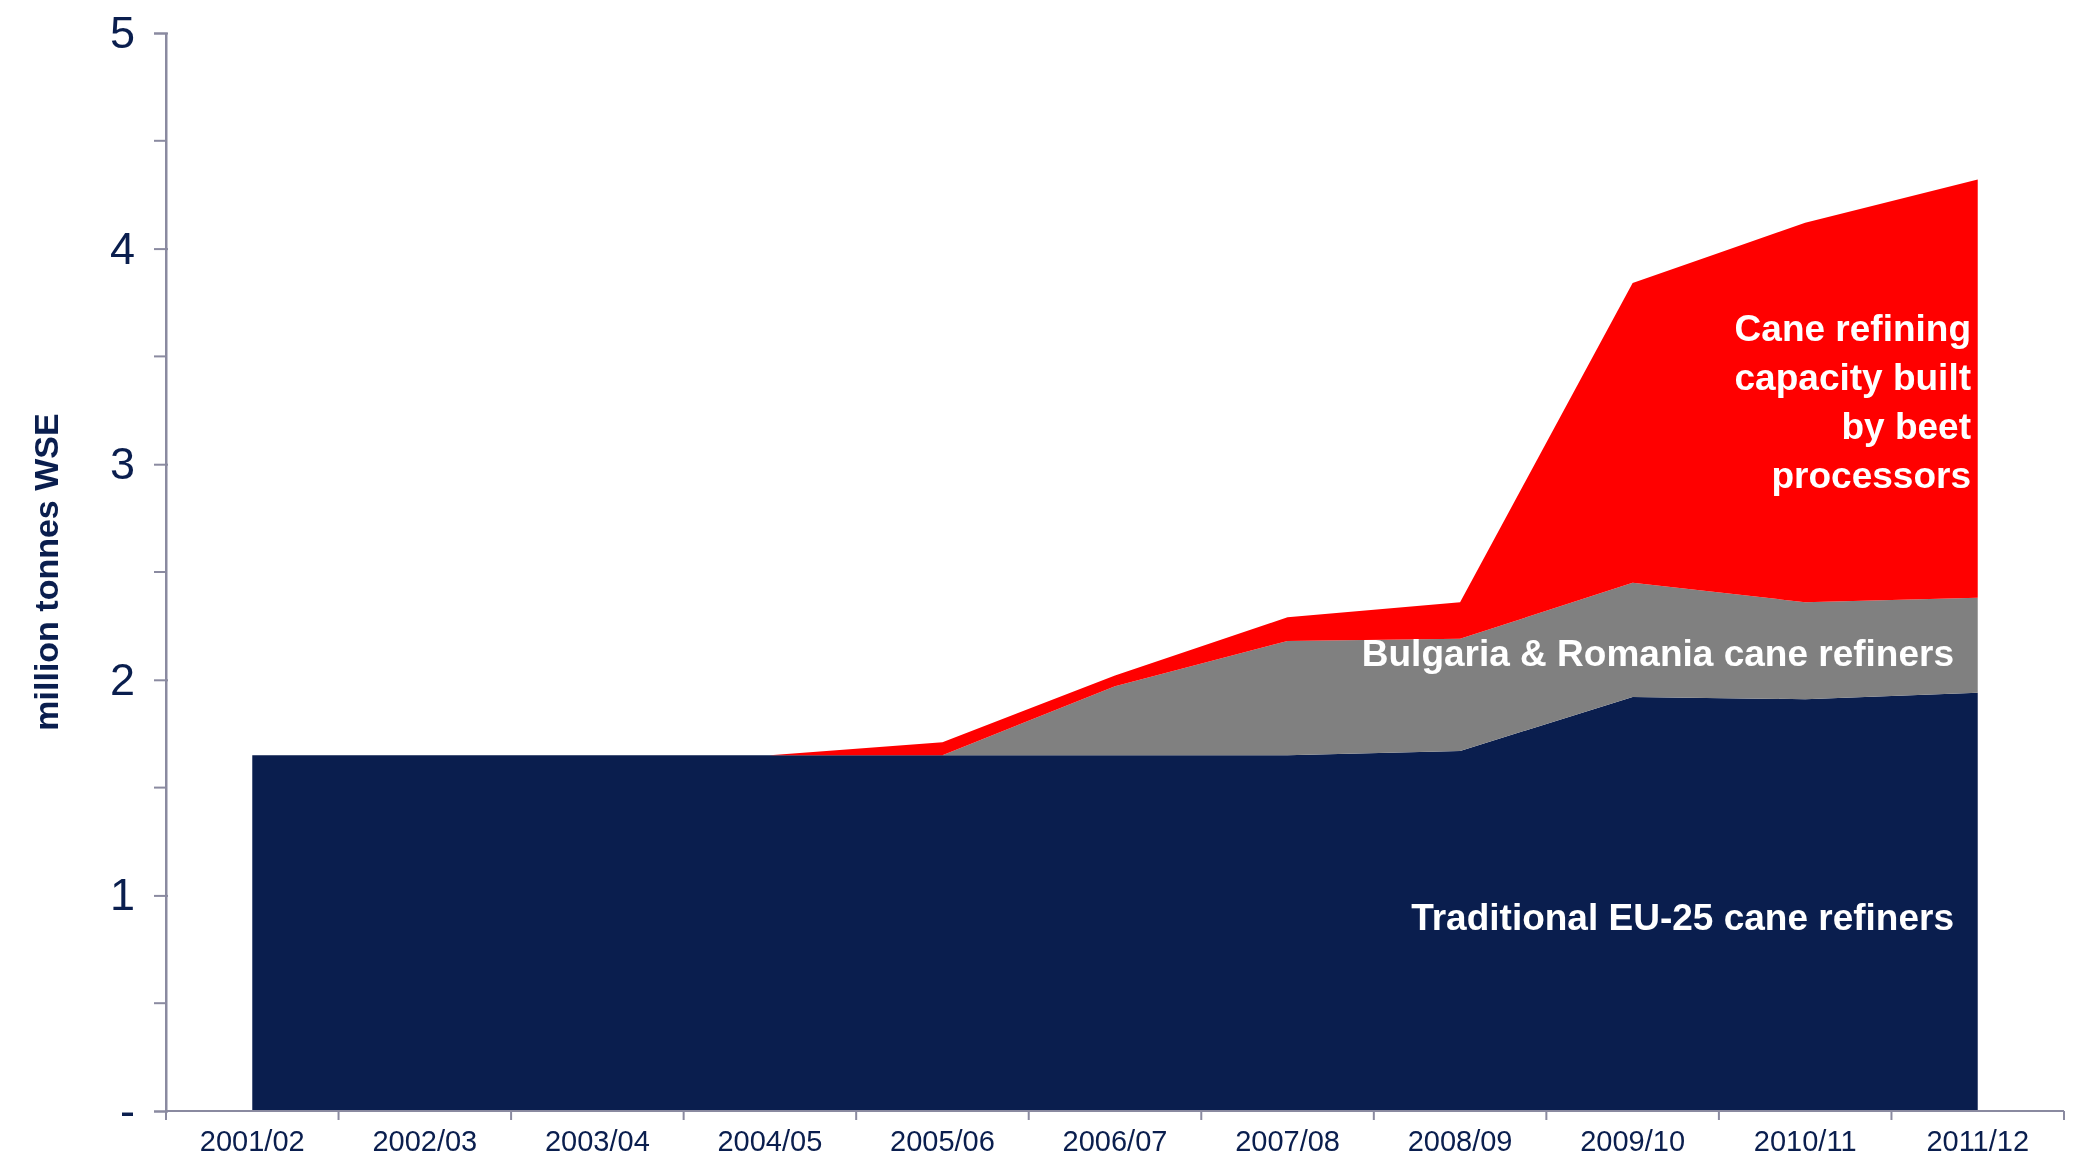 The image size is (2084, 1167). I want to click on x-tick-label: 2006/07, so click(1115, 1141).